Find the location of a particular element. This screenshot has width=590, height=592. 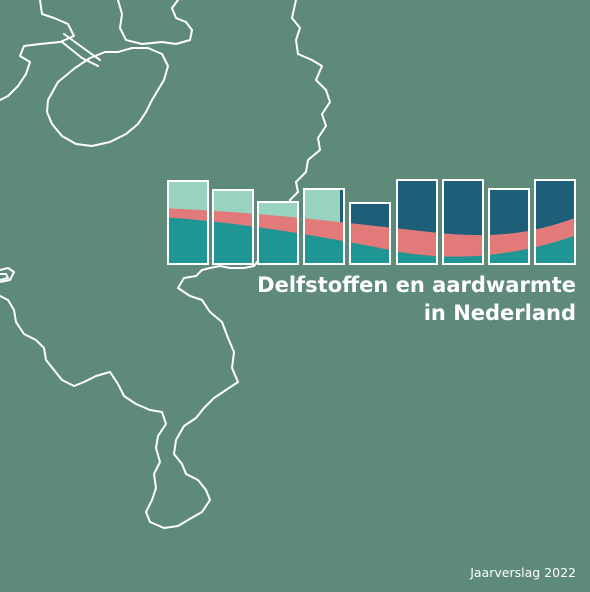

report-title: Delfstoffen en aardwarmte in Nederland is located at coordinates (416, 299).